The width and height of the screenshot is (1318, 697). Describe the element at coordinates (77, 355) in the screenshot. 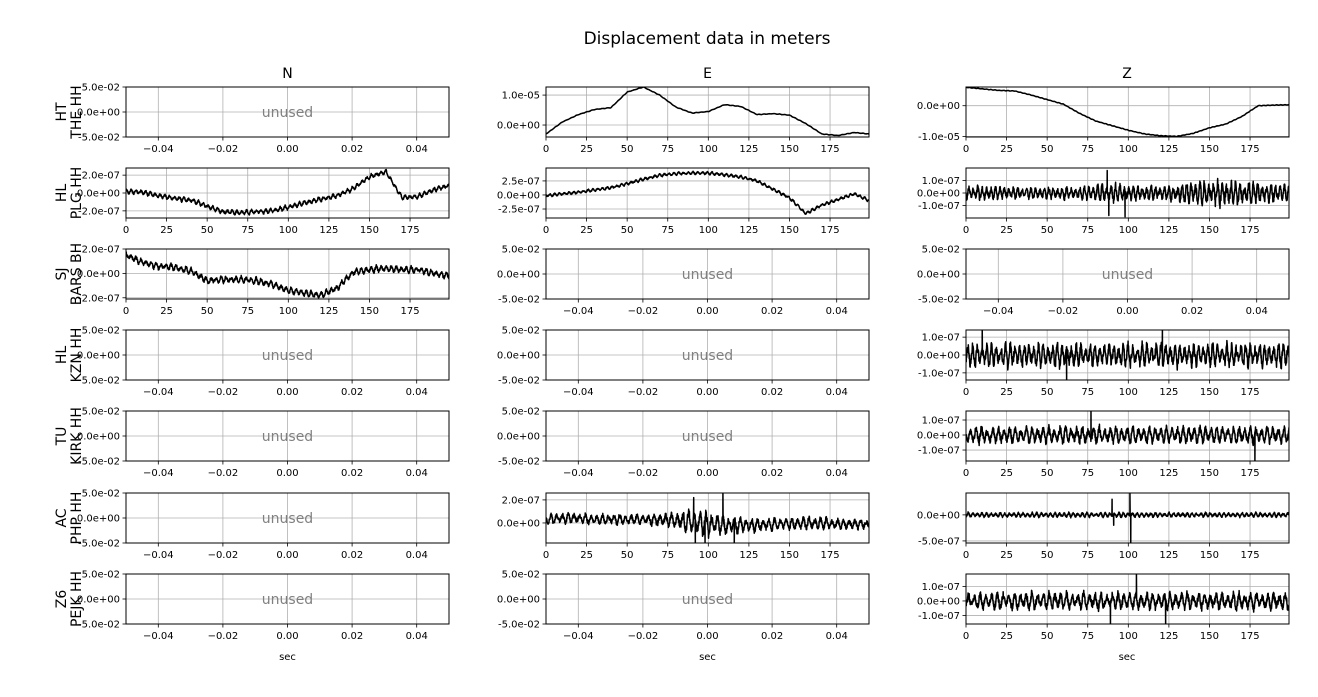

I see `station-channel: KZN HH` at that location.